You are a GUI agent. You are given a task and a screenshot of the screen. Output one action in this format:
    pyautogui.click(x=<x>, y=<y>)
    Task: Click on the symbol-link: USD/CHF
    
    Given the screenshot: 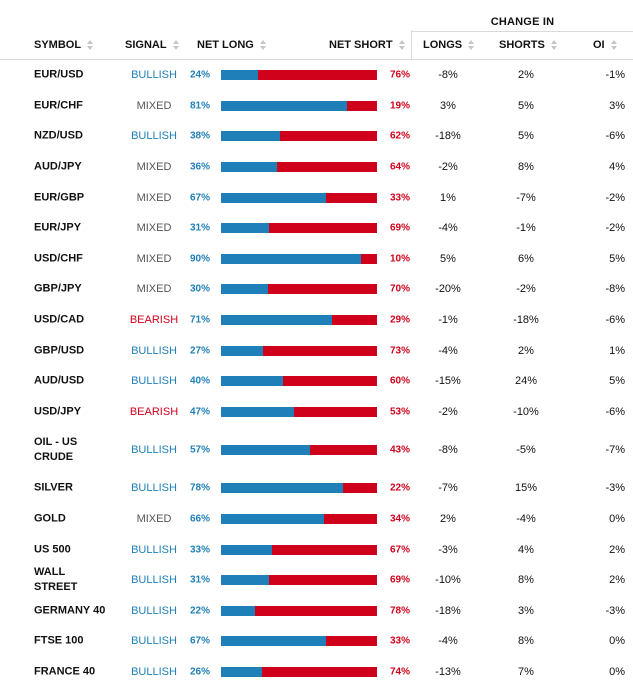 What is the action you would take?
    pyautogui.click(x=58, y=258)
    